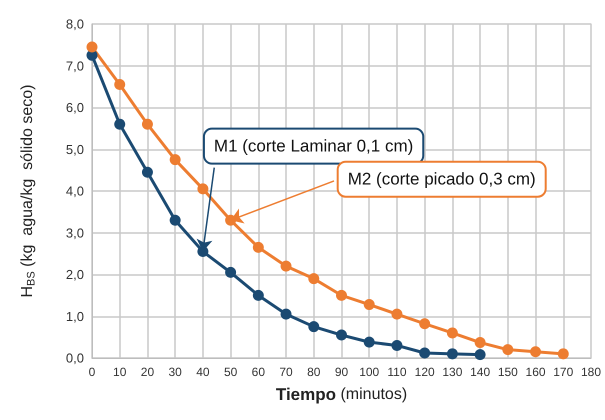 The height and width of the screenshot is (420, 605). I want to click on x-tick-label: 90, so click(341, 372).